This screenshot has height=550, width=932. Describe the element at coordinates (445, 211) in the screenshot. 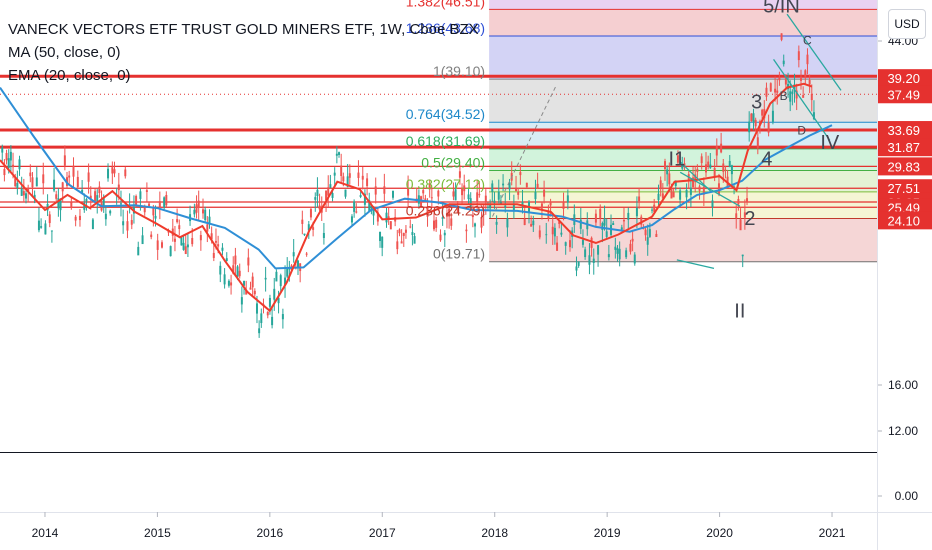

I see `fib-level-label: 0.236(24.29)` at that location.